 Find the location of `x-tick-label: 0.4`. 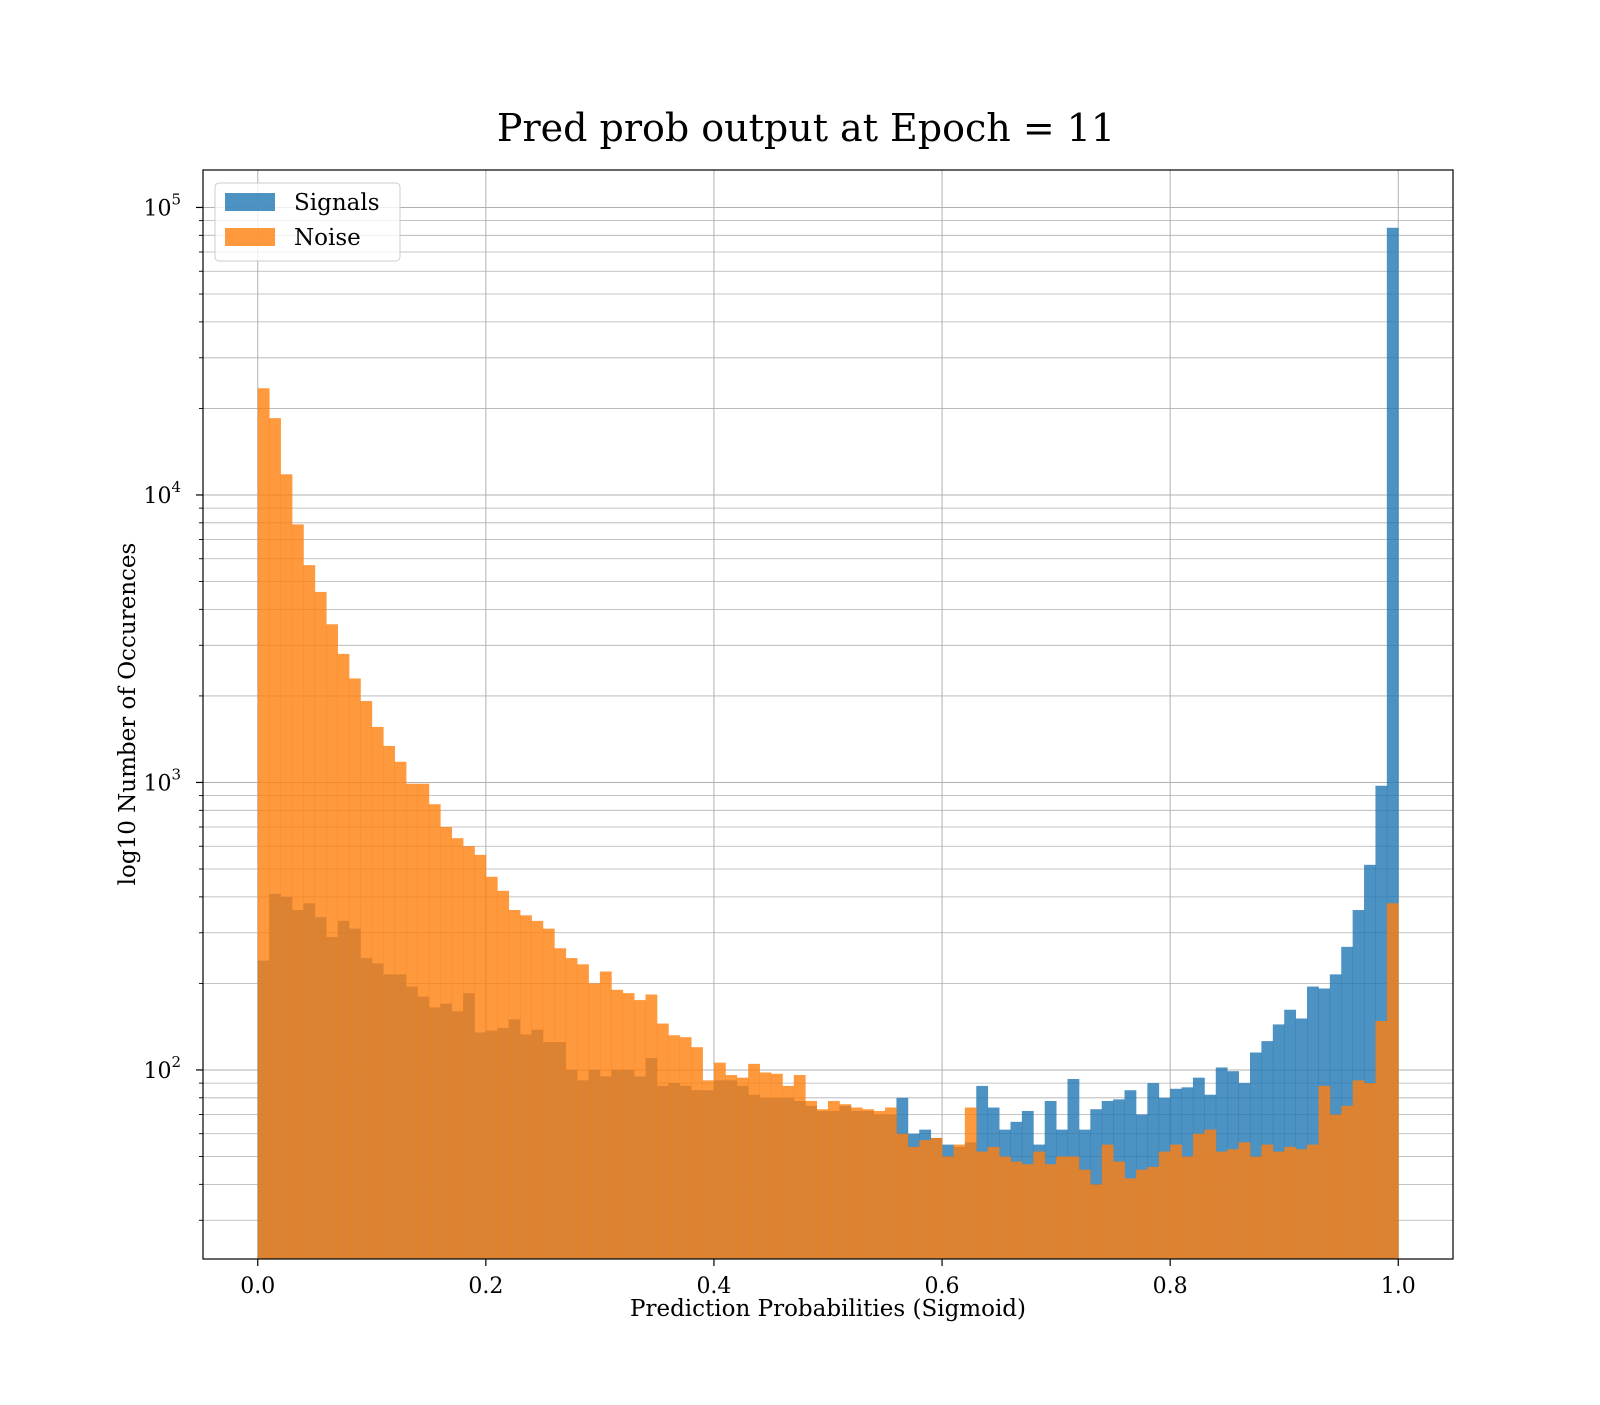

x-tick-label: 0.4 is located at coordinates (713, 1286).